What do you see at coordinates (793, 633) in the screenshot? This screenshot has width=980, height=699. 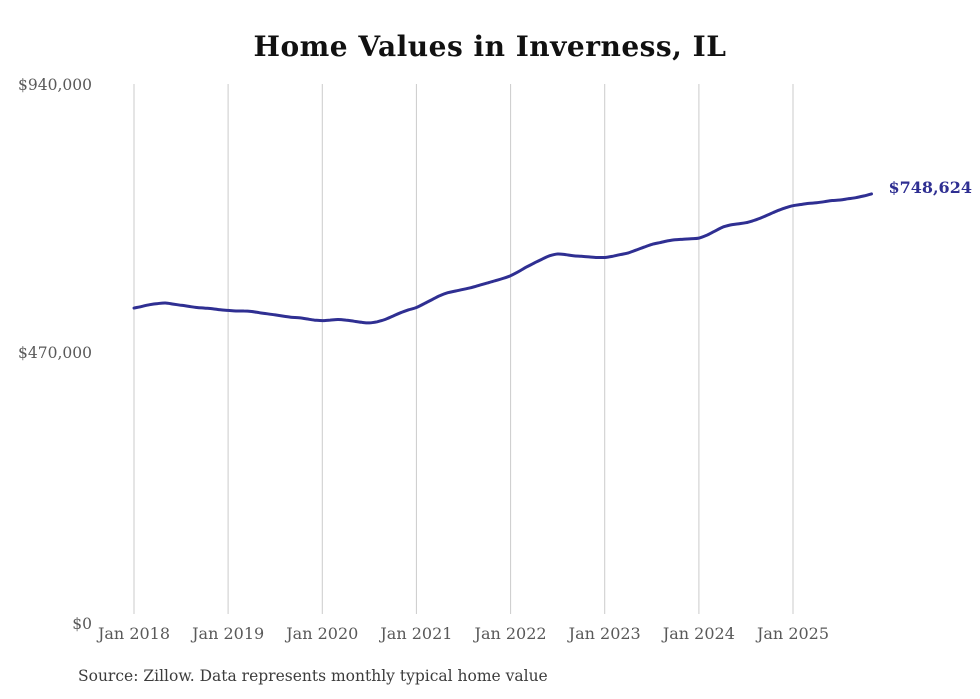 I see `x-tick-label: Jan 2025` at bounding box center [793, 633].